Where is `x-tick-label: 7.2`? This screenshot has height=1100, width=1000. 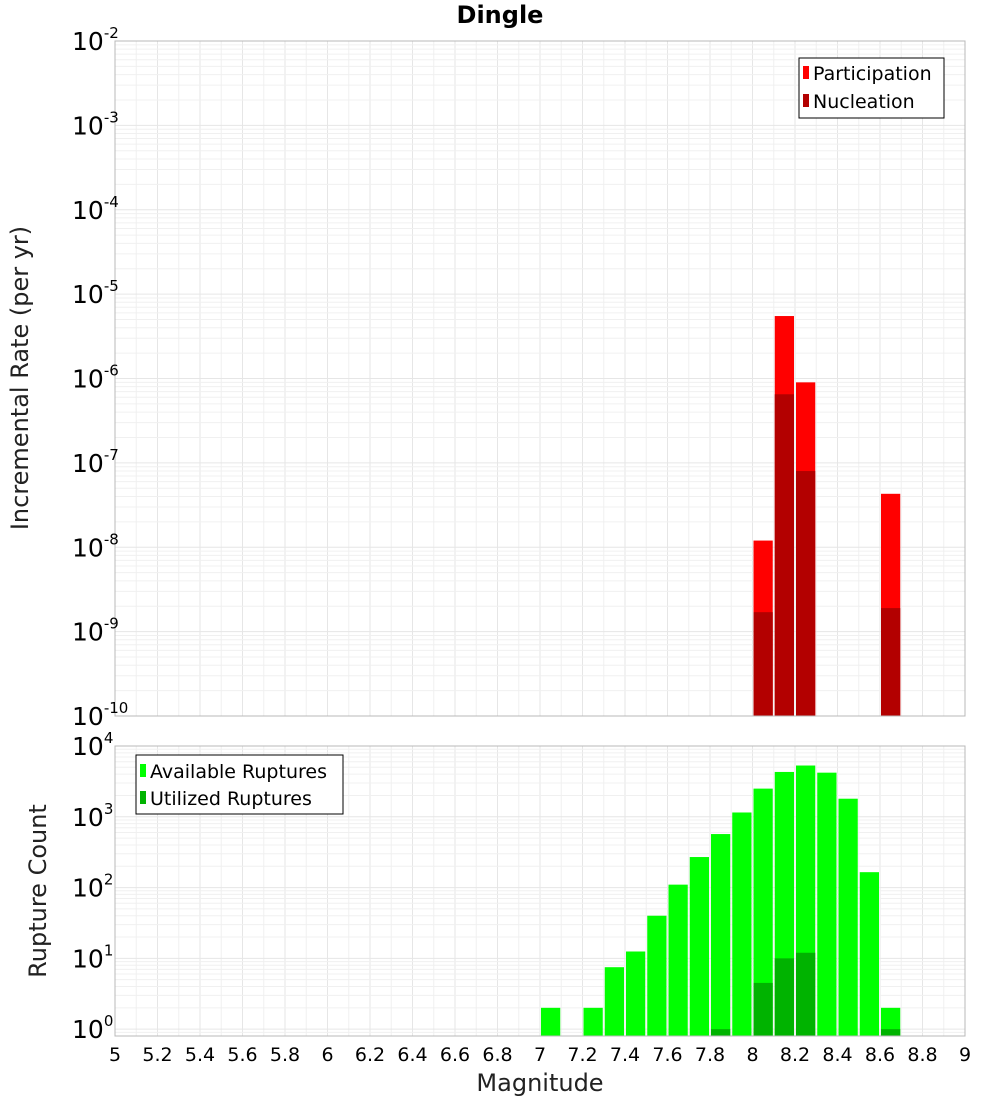
x-tick-label: 7.2 is located at coordinates (582, 1055).